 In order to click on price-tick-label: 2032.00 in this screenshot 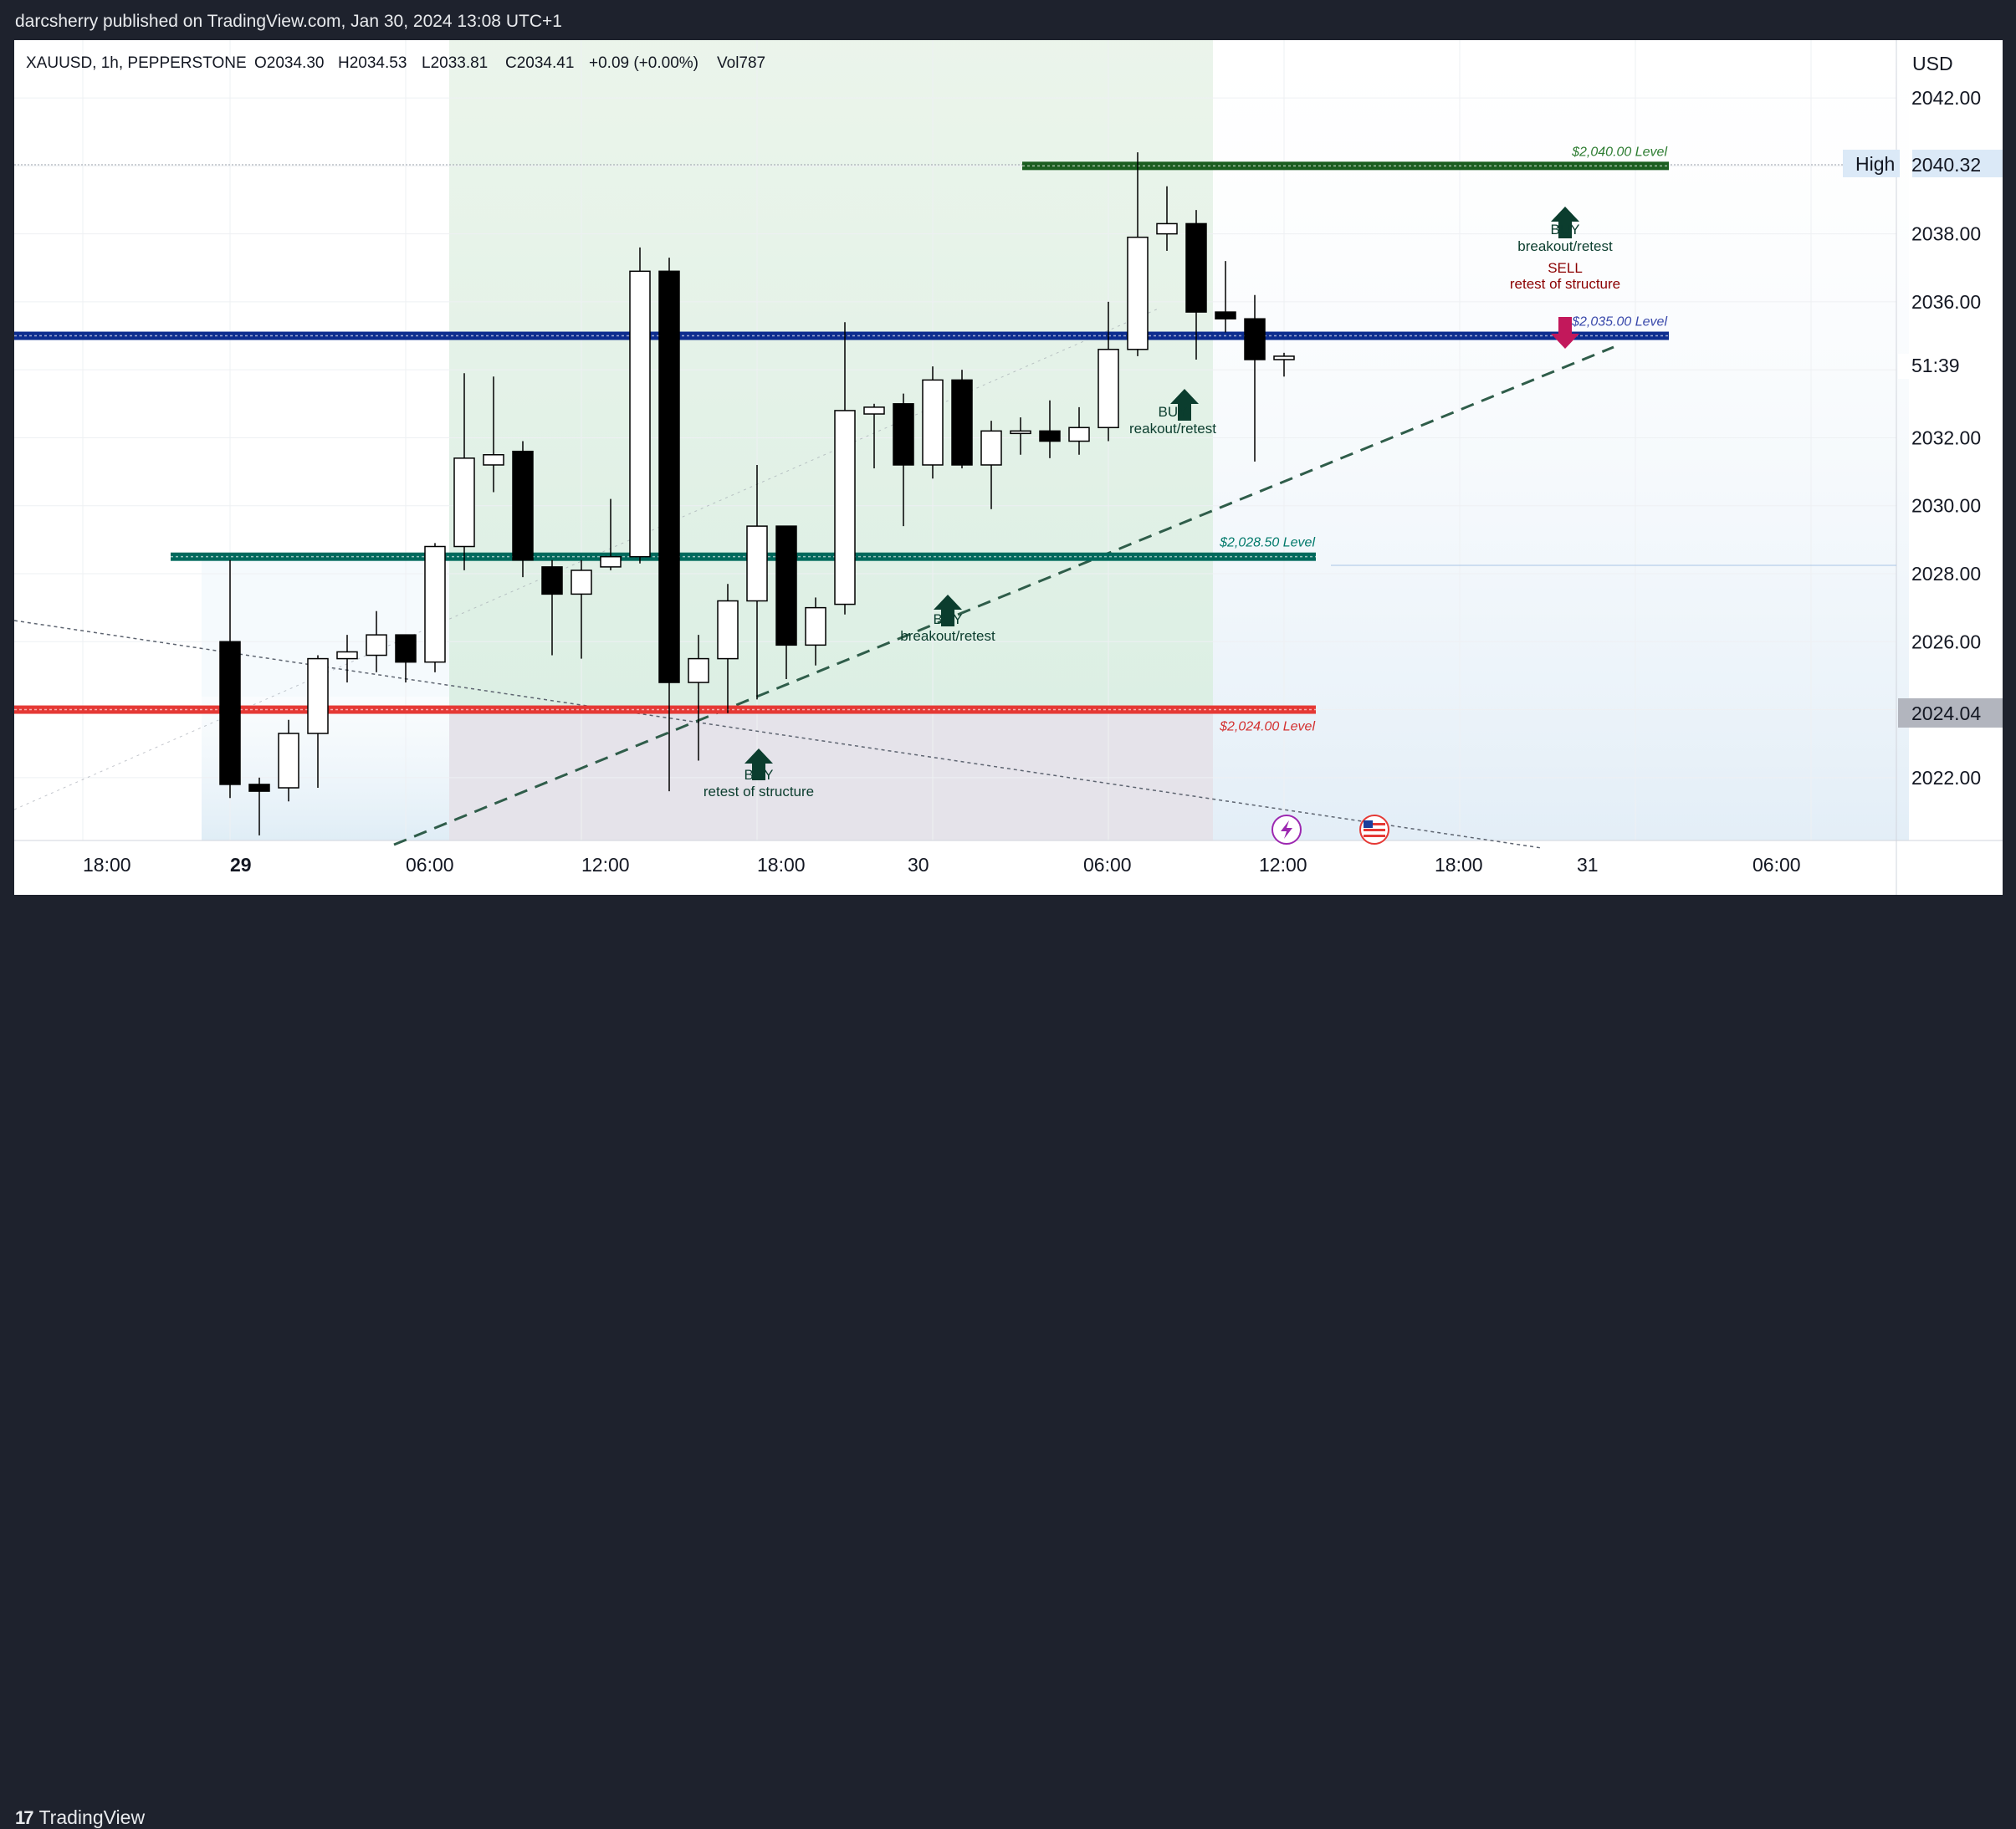, I will do `click(1946, 437)`.